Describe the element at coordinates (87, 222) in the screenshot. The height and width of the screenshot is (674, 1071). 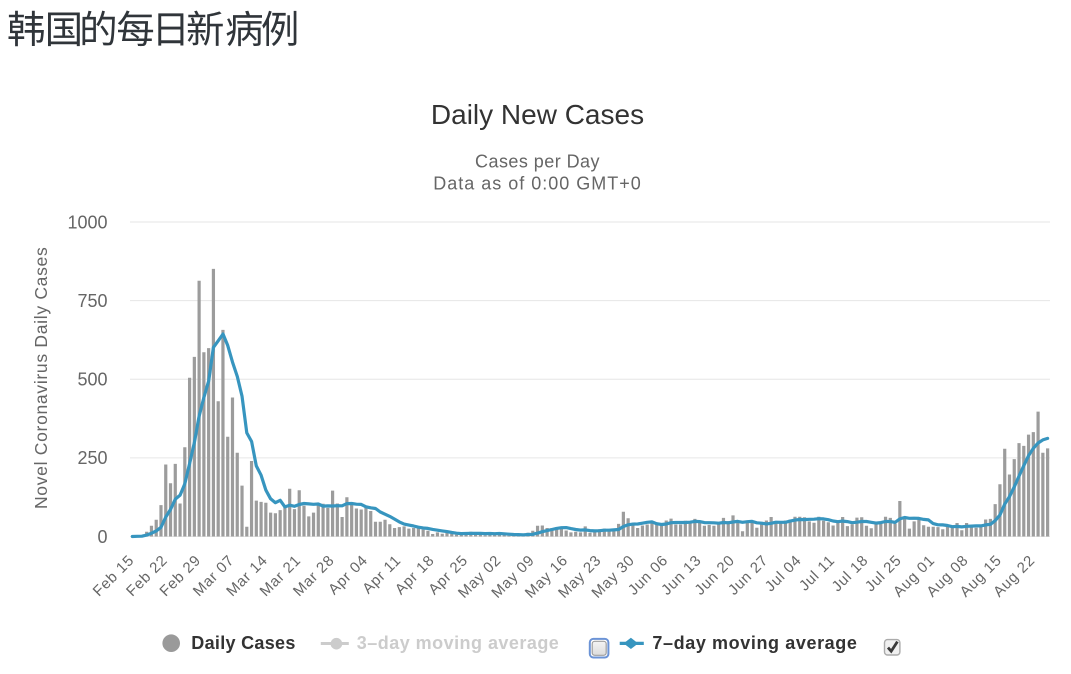
I see `svg-text: 1000` at that location.